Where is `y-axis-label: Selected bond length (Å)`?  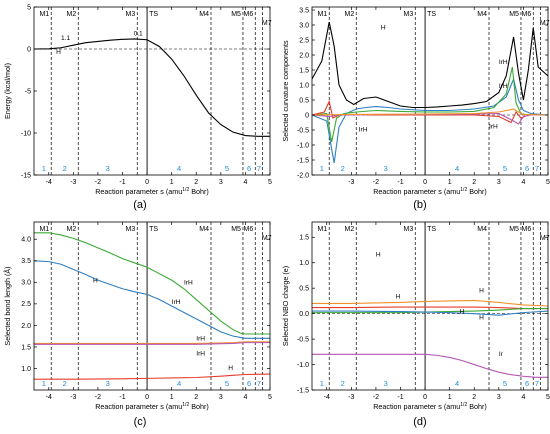 y-axis-label: Selected bond length (Å) is located at coordinates (7, 305).